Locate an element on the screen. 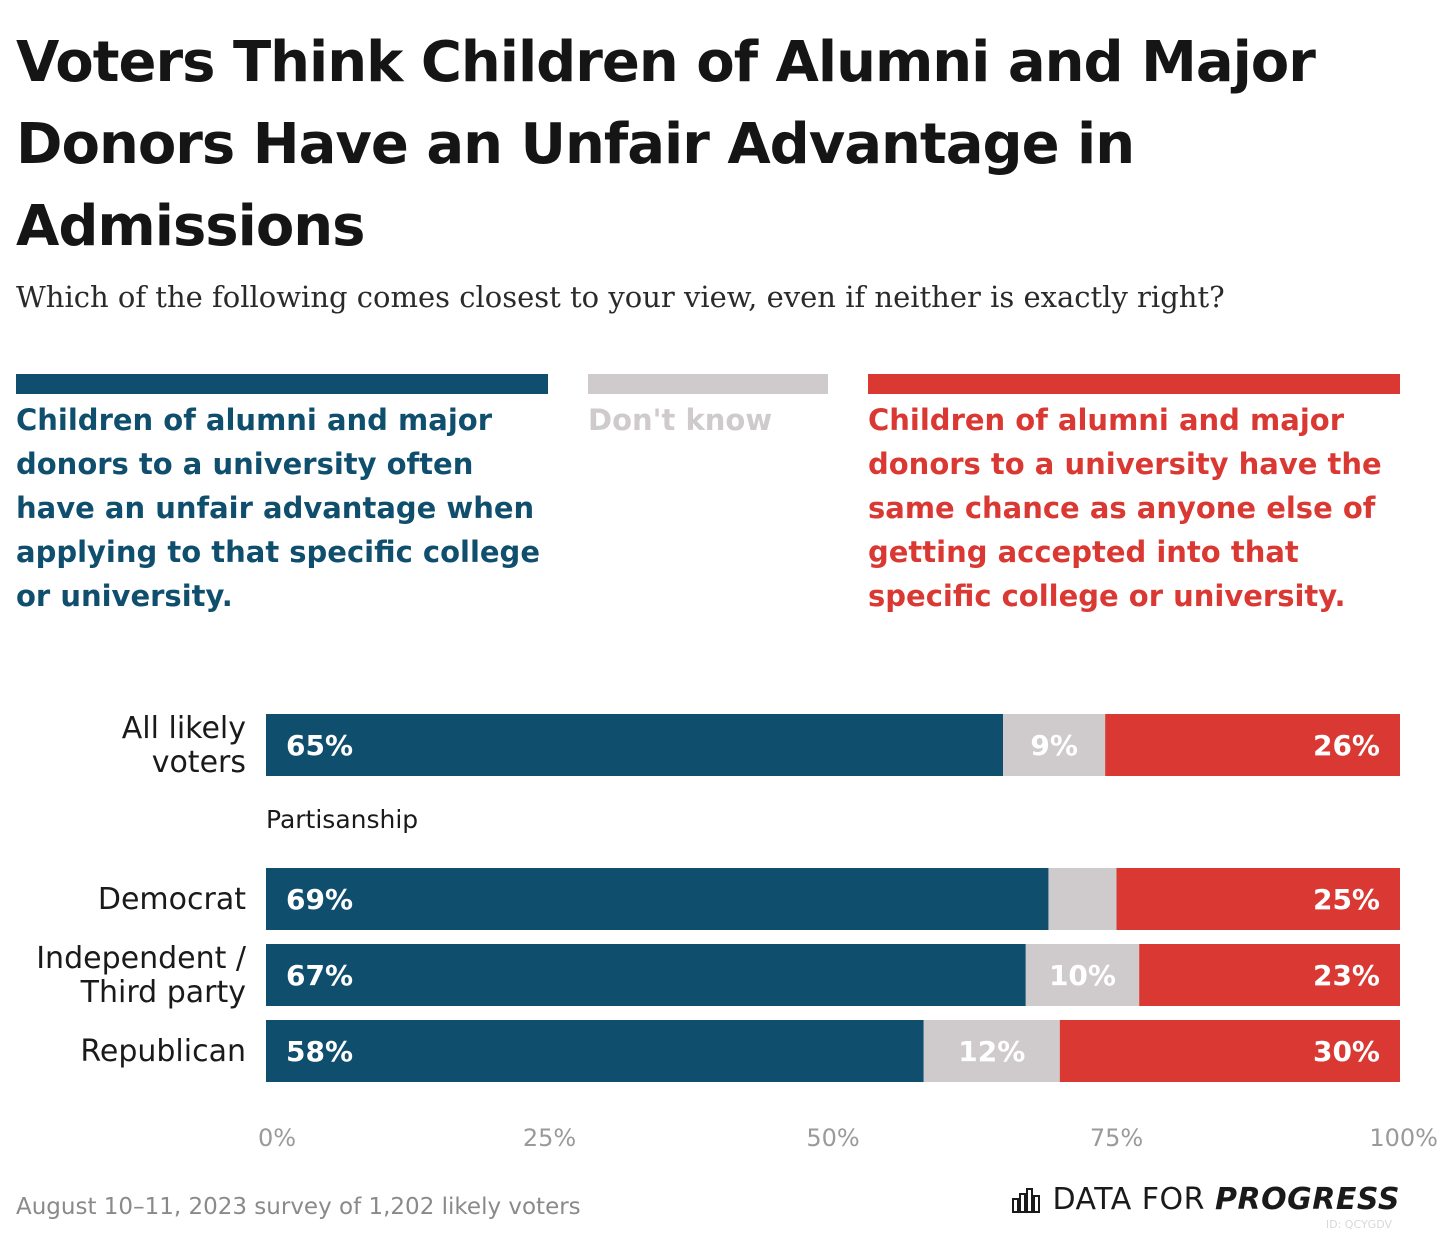  data-label-all-likely-voters-0: 65% is located at coordinates (319, 745).